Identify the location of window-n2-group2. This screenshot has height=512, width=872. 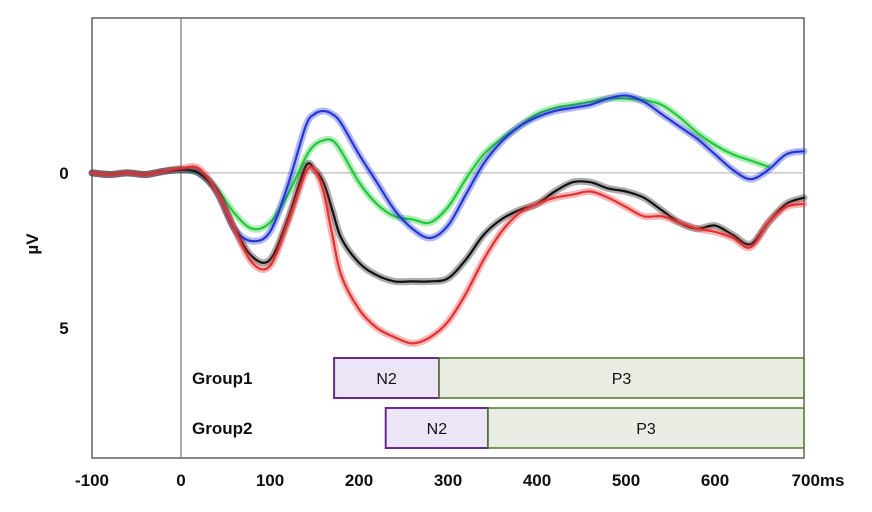
(437, 428).